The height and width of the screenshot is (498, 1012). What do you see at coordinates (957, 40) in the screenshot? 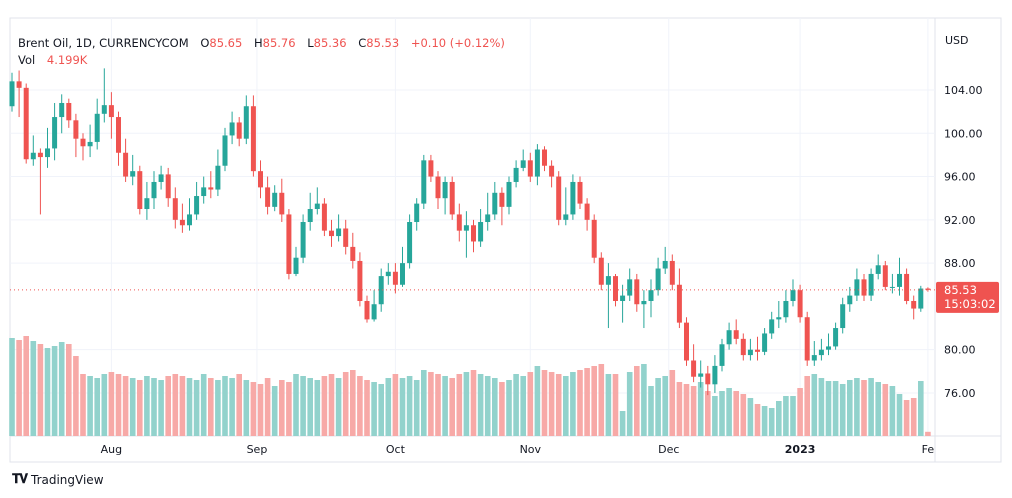
I see `currency-unit: USD` at bounding box center [957, 40].